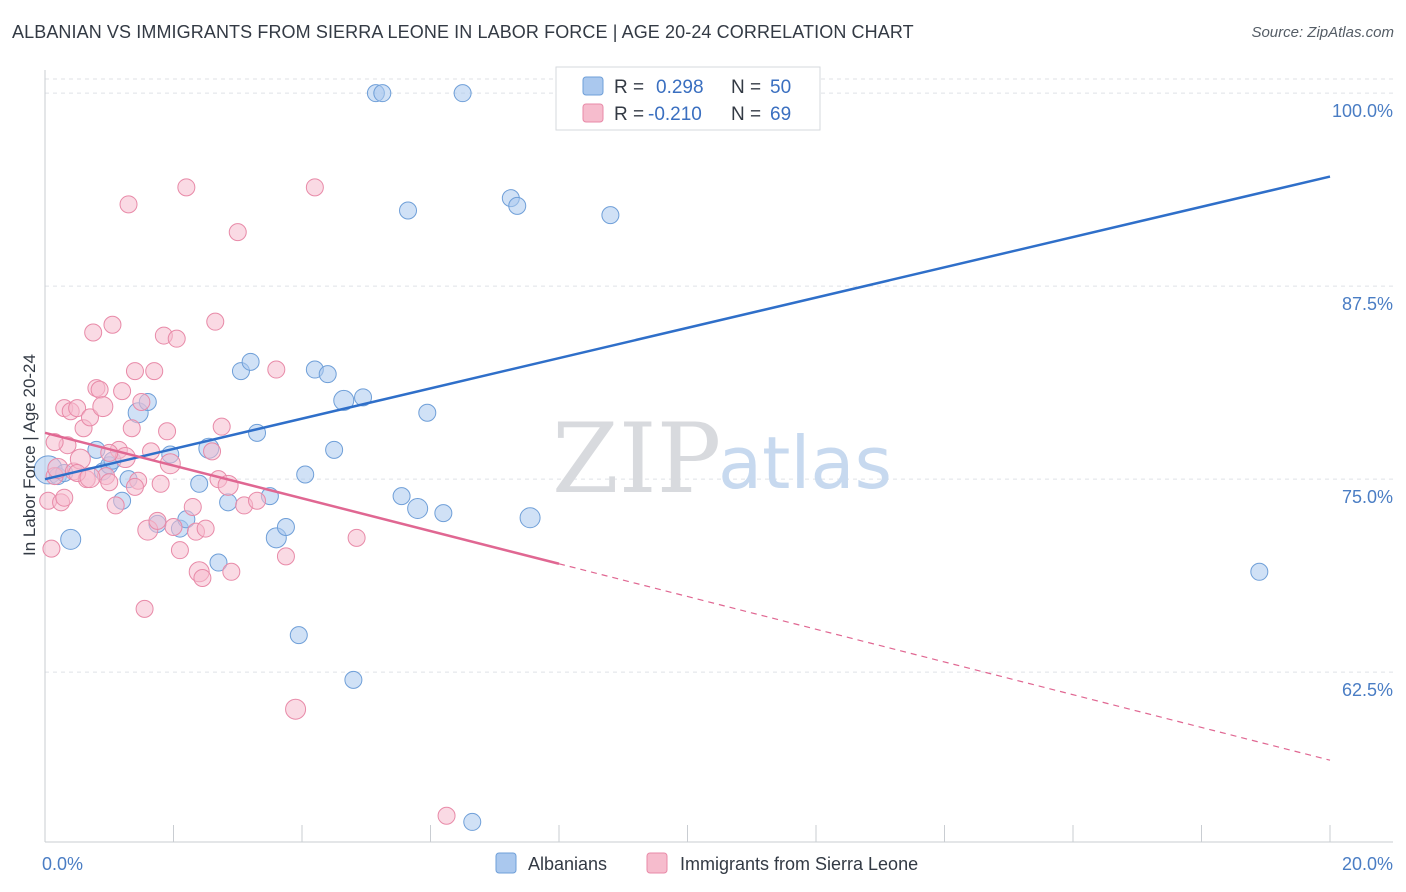  I want to click on legend-n-label-albanians: N =, so click(746, 87).